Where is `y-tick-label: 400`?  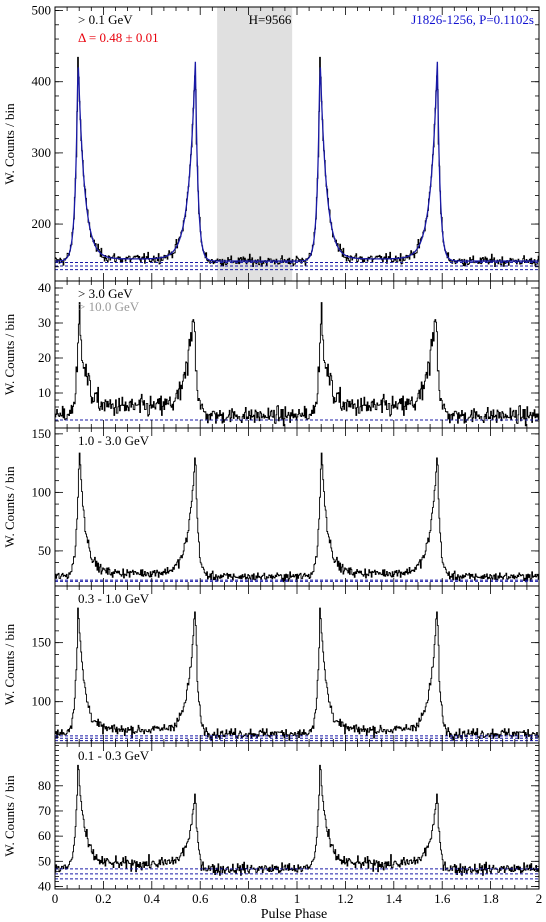 y-tick-label: 400 is located at coordinates (42, 81).